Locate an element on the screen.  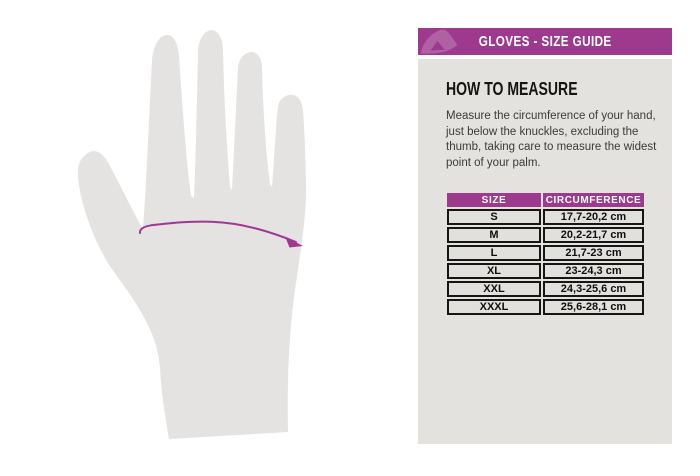
table-row: M 20,2-21,7 cm is located at coordinates (545, 235).